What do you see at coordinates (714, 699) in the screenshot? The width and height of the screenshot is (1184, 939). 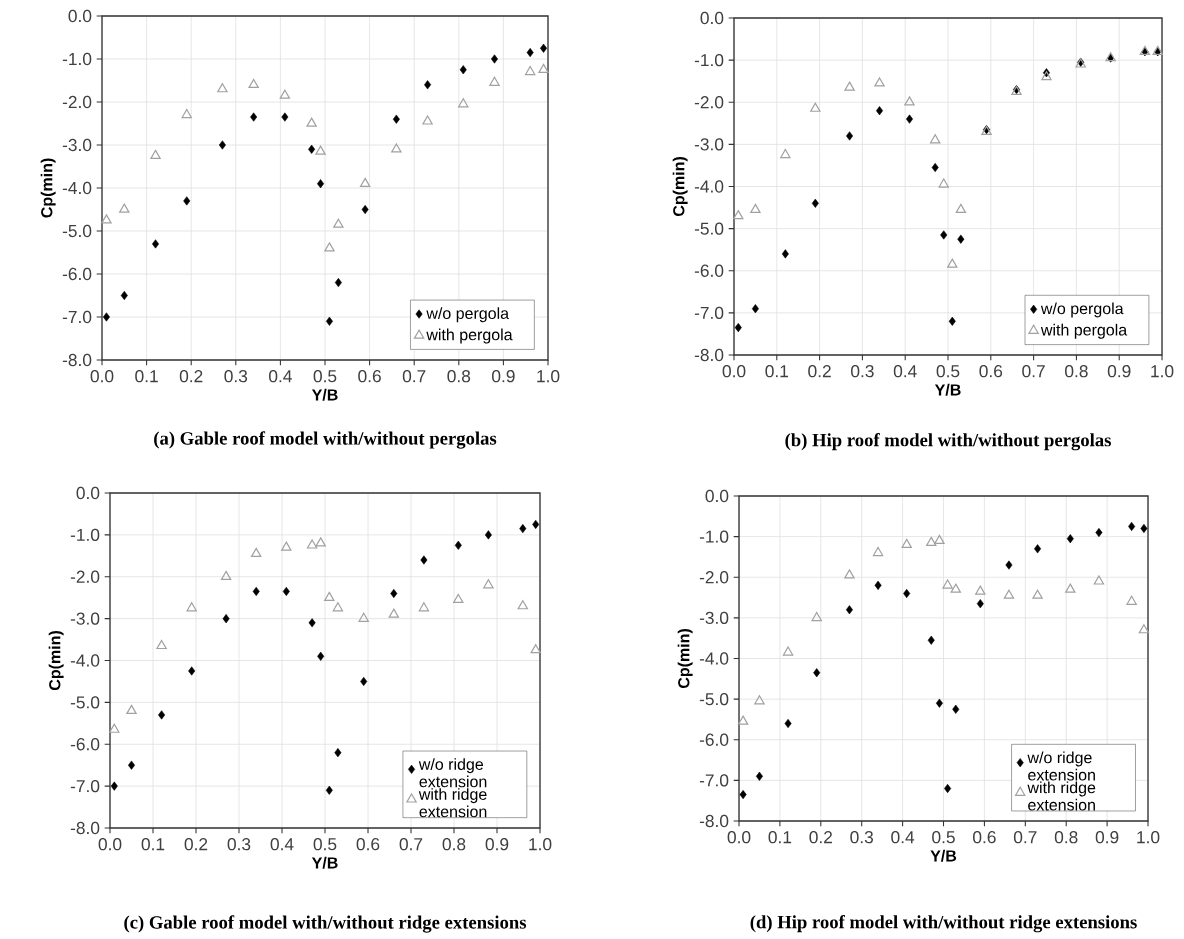 I see `y-tick-label: -5.0` at bounding box center [714, 699].